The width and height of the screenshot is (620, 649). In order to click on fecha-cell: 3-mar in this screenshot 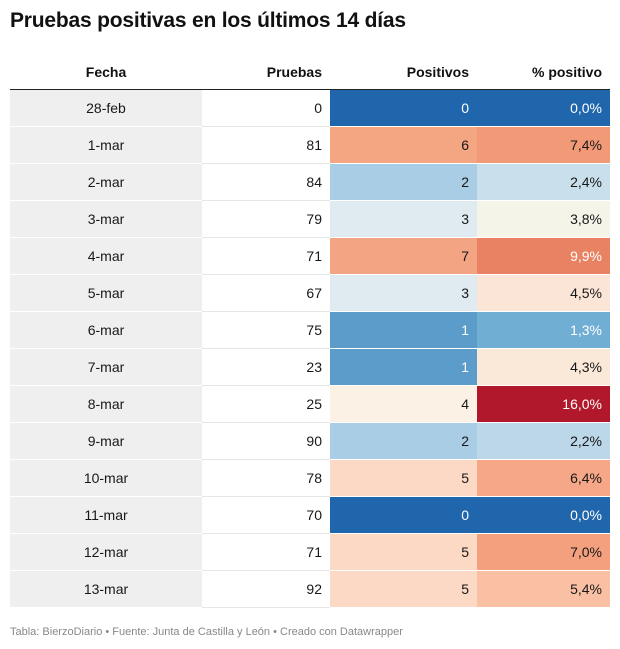, I will do `click(106, 219)`.